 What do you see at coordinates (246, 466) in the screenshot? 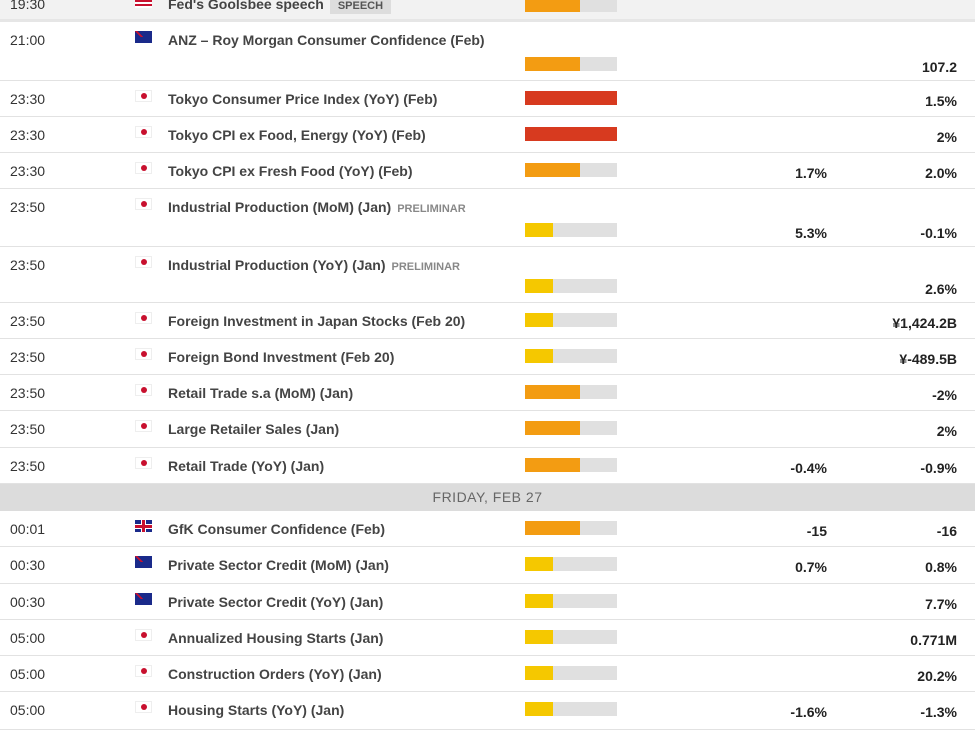
I see `event-name: Retail Trade (YoY) (Jan)` at bounding box center [246, 466].